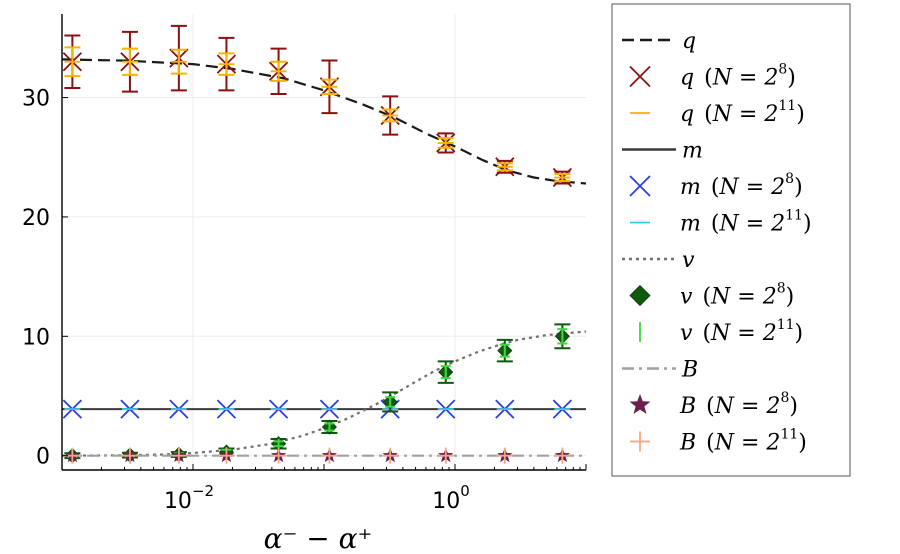  I want to click on curve-v, so click(324, 393).